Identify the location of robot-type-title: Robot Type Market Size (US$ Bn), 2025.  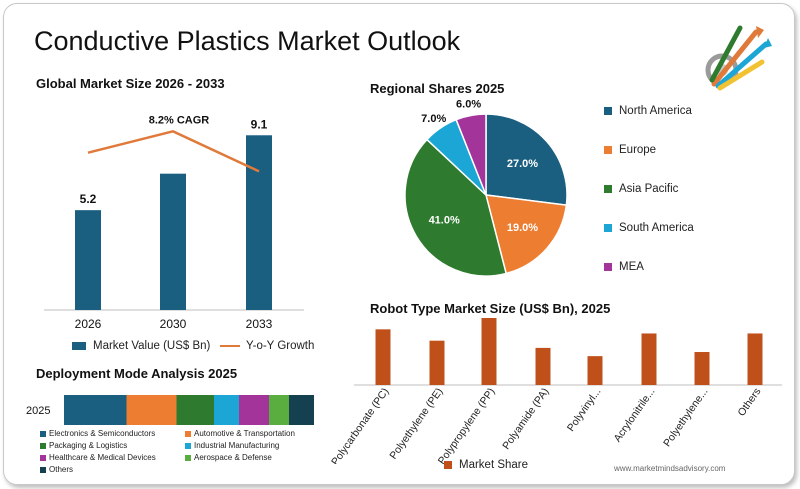
(490, 308).